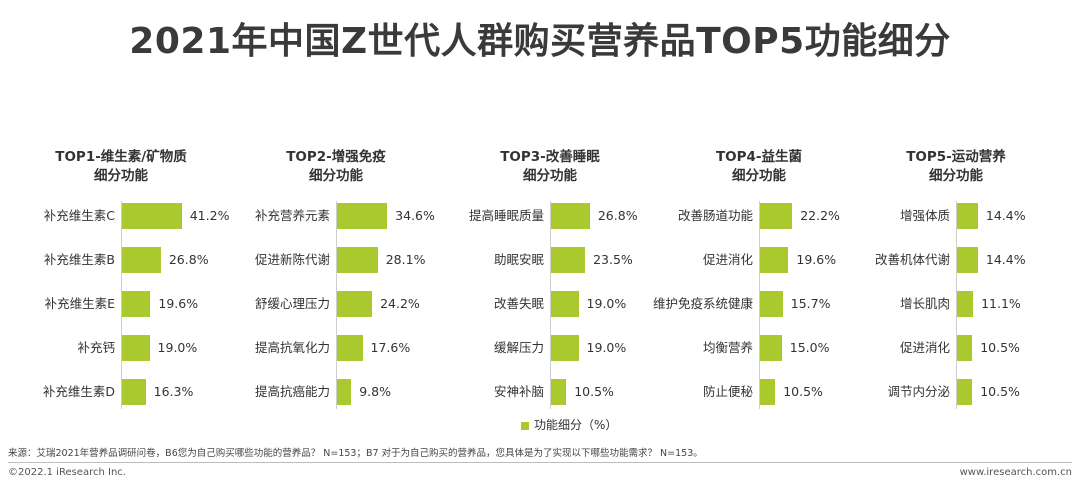 The width and height of the screenshot is (1080, 489). What do you see at coordinates (292, 303) in the screenshot?
I see `category-label: 舒缓心理压力` at bounding box center [292, 303].